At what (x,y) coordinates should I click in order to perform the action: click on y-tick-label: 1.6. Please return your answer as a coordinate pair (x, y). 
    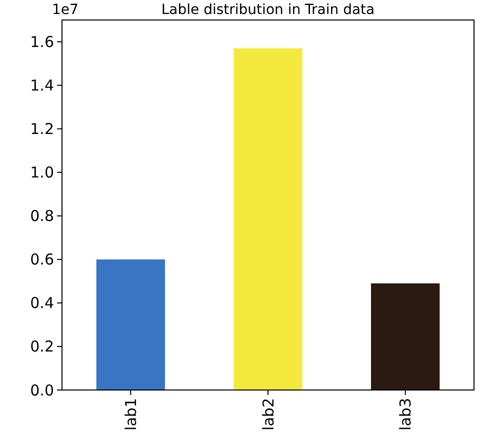
    Looking at the image, I should click on (42, 42).